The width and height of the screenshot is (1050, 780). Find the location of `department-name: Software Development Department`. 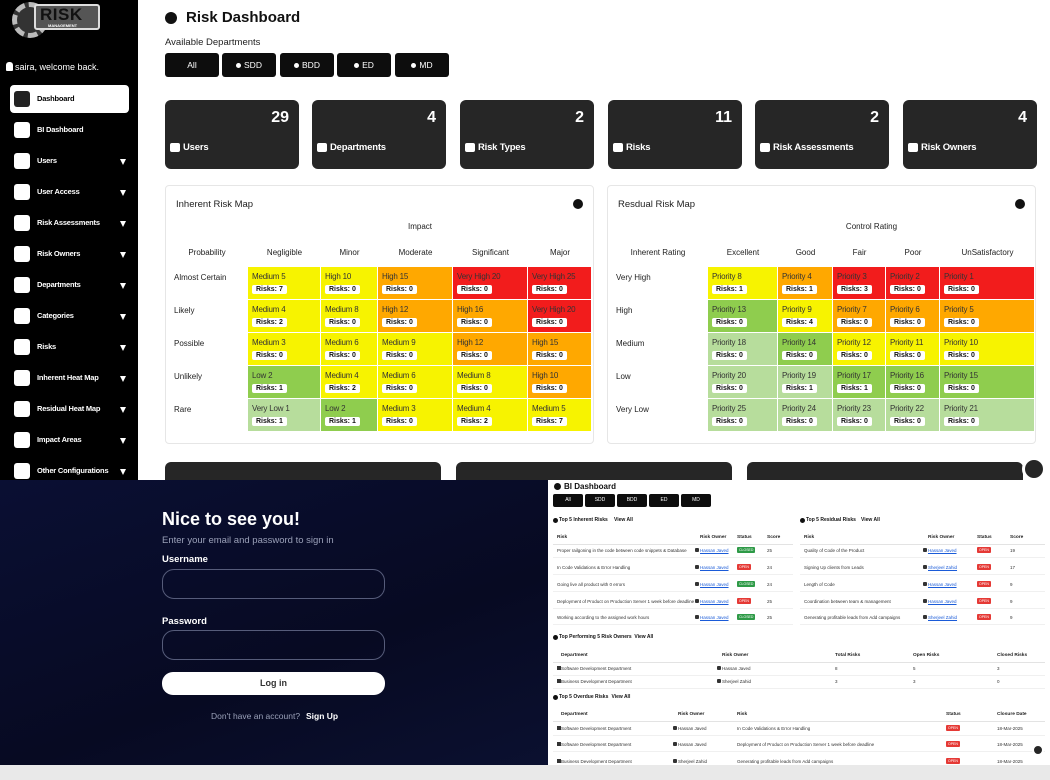

department-name: Software Development Department is located at coordinates (596, 728).